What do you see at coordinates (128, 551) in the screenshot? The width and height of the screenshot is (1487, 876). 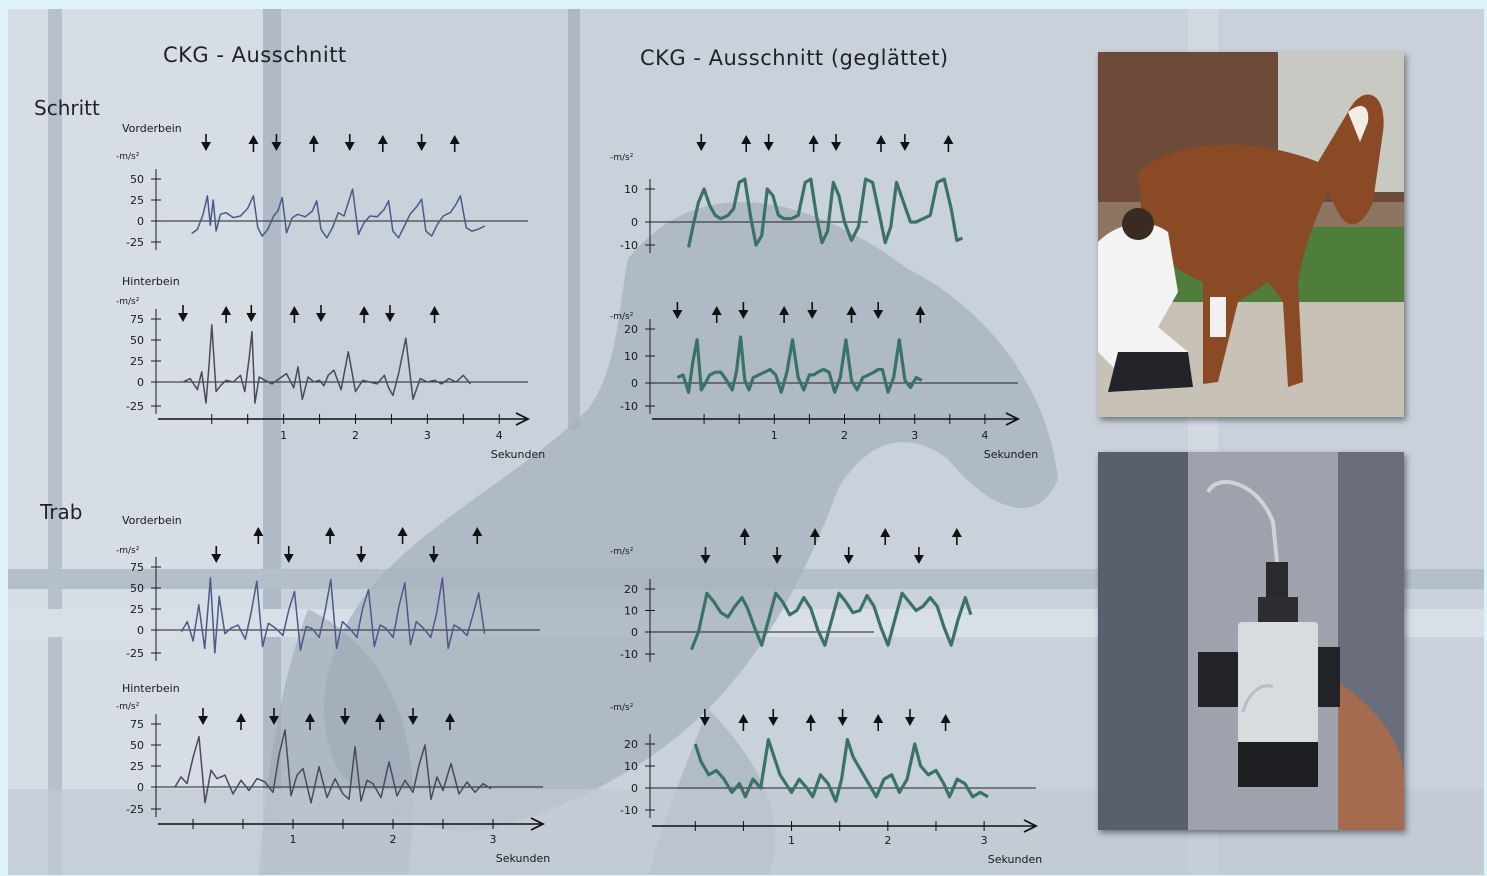 I see `ylabel-trab-vorderbein-raw: -m/s²` at bounding box center [128, 551].